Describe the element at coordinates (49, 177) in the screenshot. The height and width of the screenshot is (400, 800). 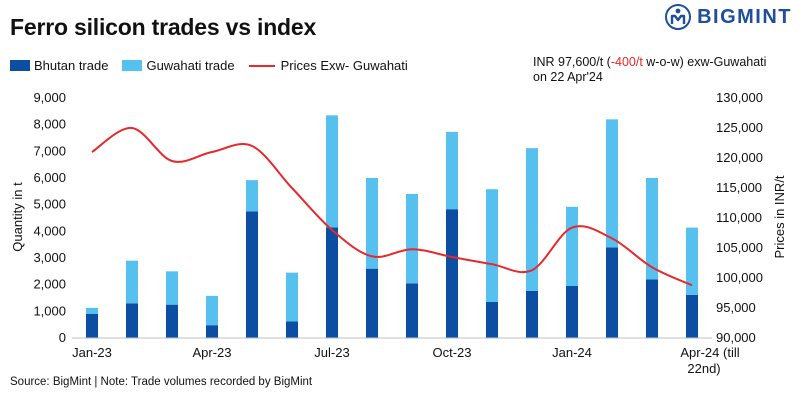
I see `y-tick-label: 6,000` at that location.